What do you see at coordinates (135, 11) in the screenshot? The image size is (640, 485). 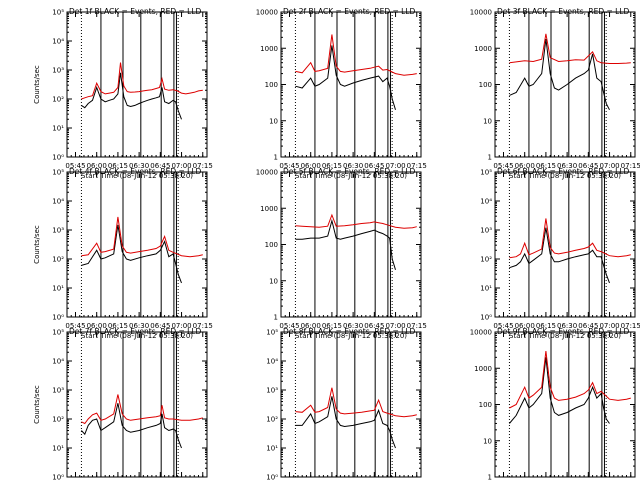 I see `chart-title: Det 1f BLACK = Events, RED = LLD` at bounding box center [135, 11].